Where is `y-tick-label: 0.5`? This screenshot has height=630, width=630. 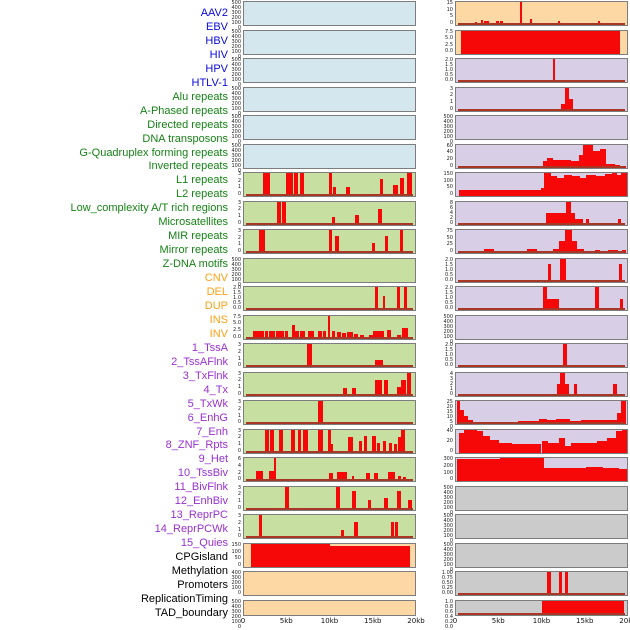
y-tick-label: 0.5 is located at coordinates (449, 360).